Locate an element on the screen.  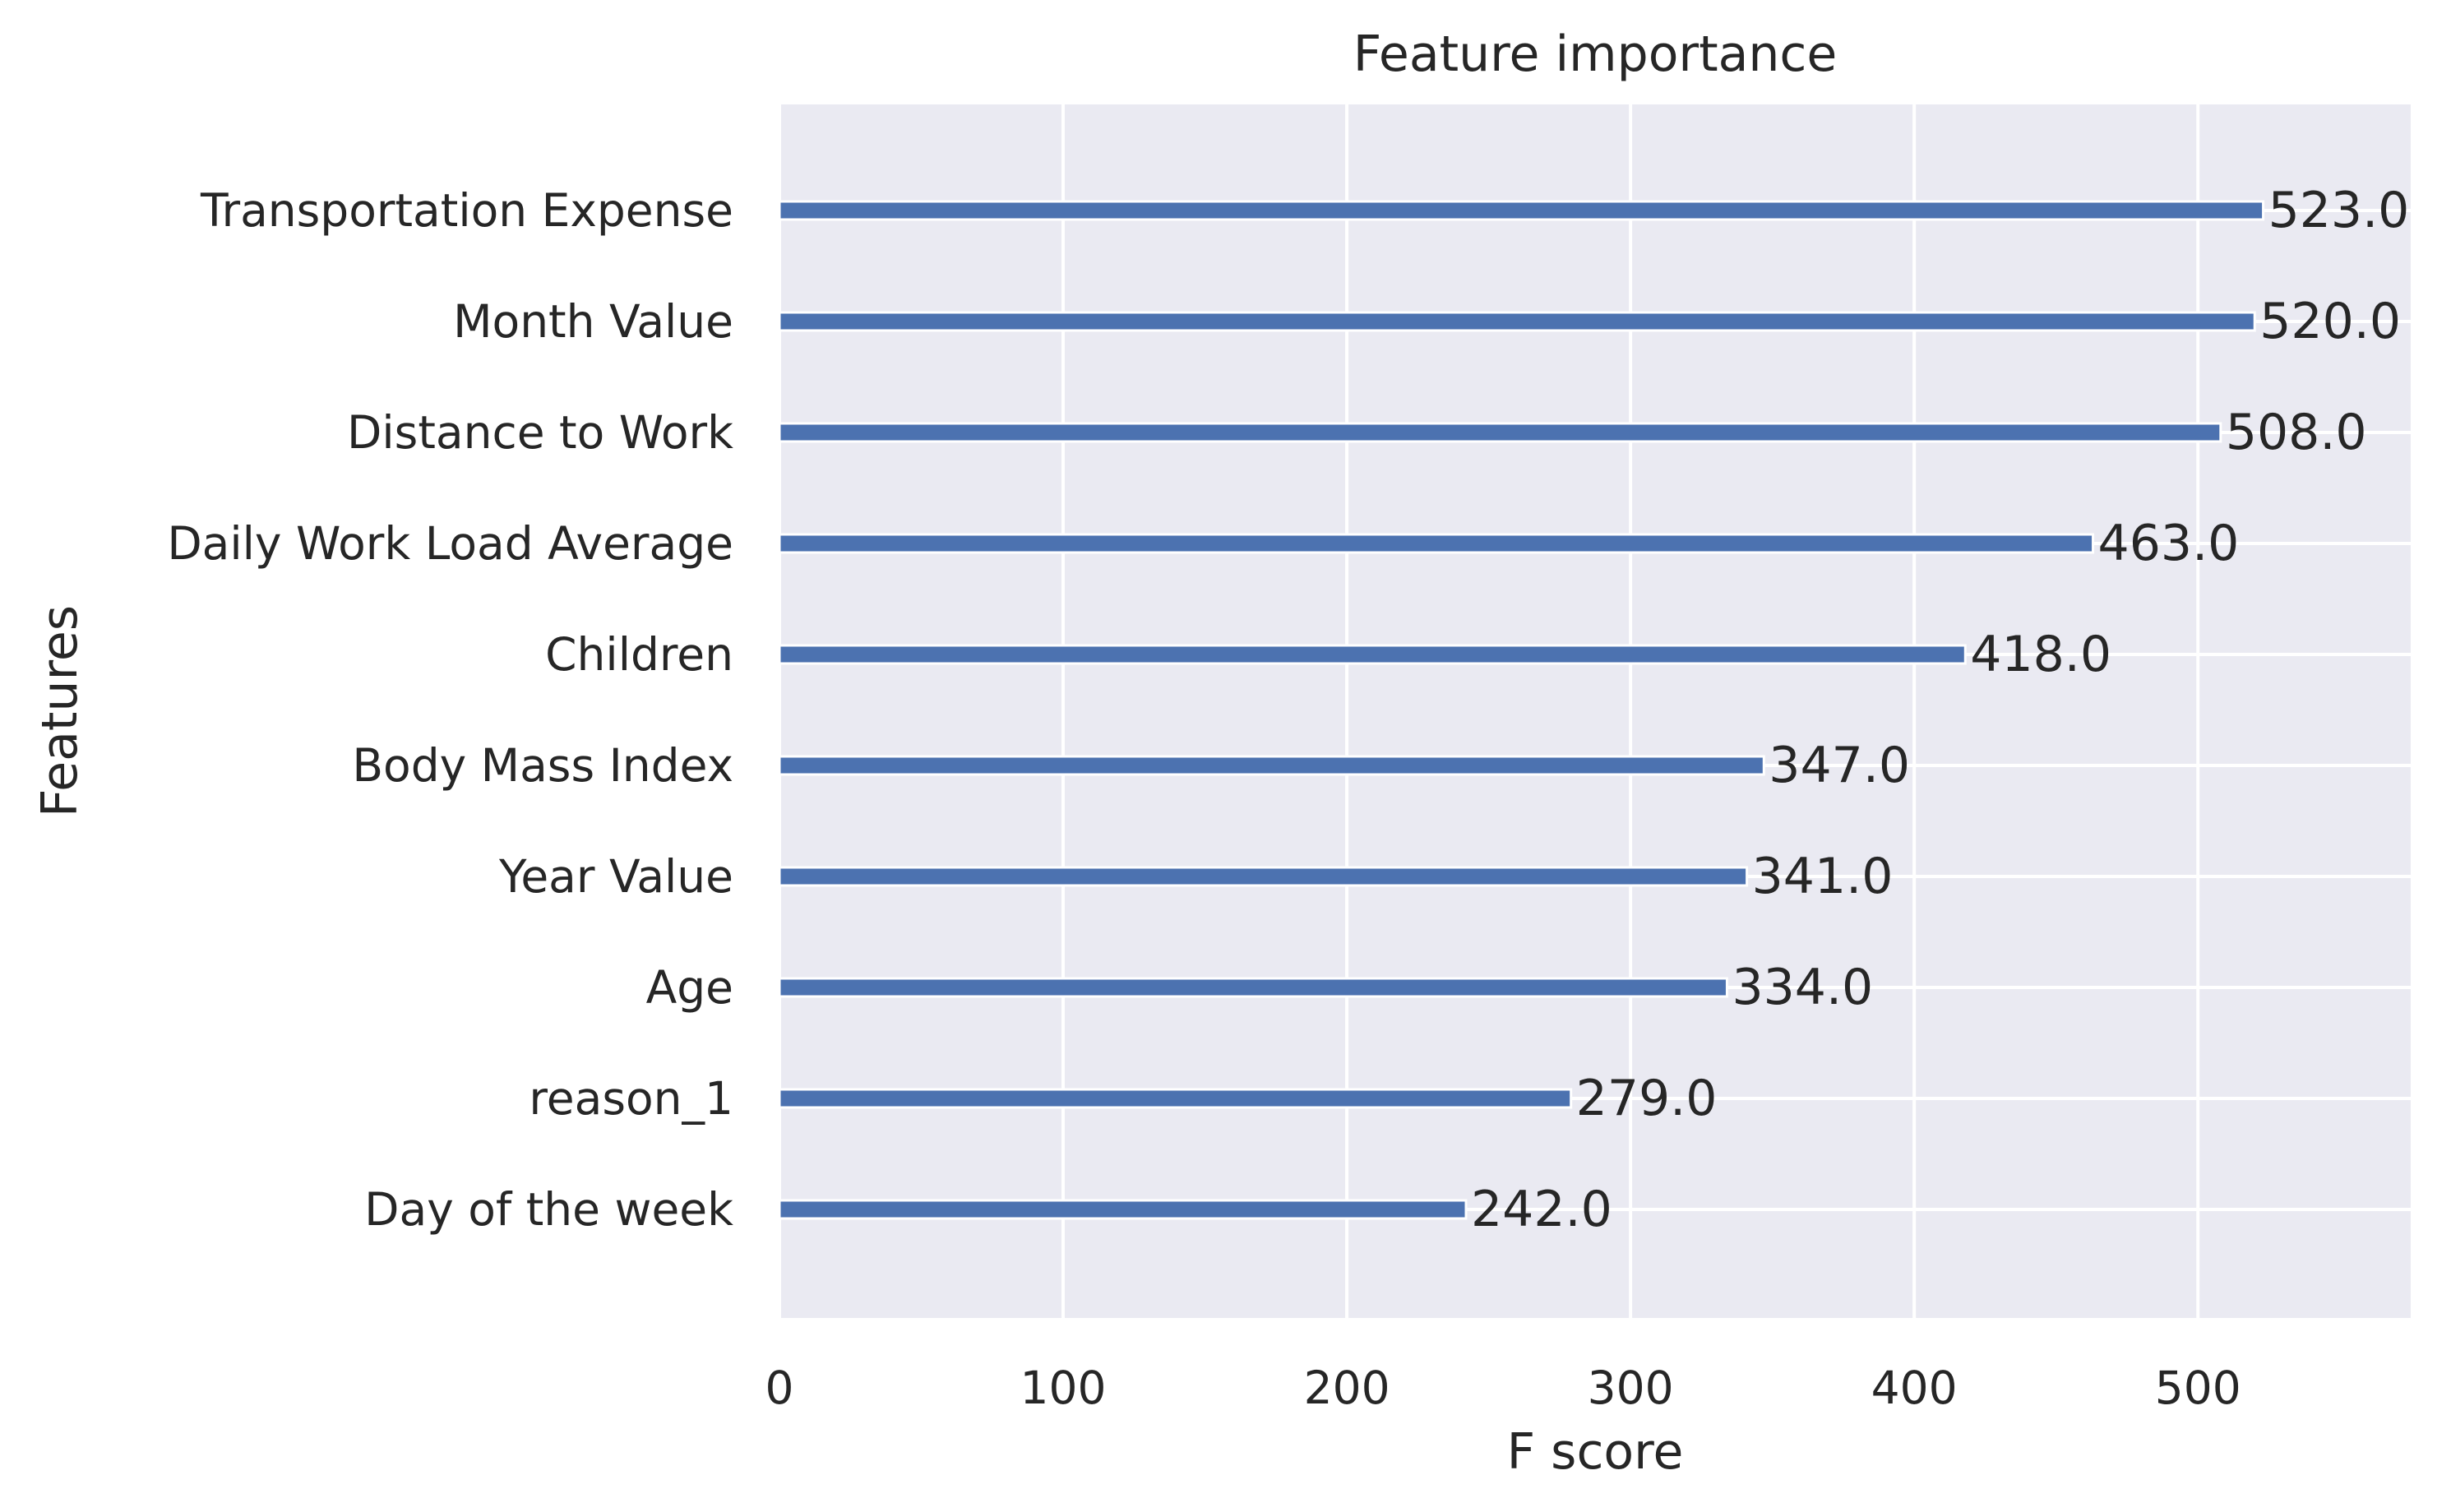
data-label: 242.0 is located at coordinates (1541, 1209).